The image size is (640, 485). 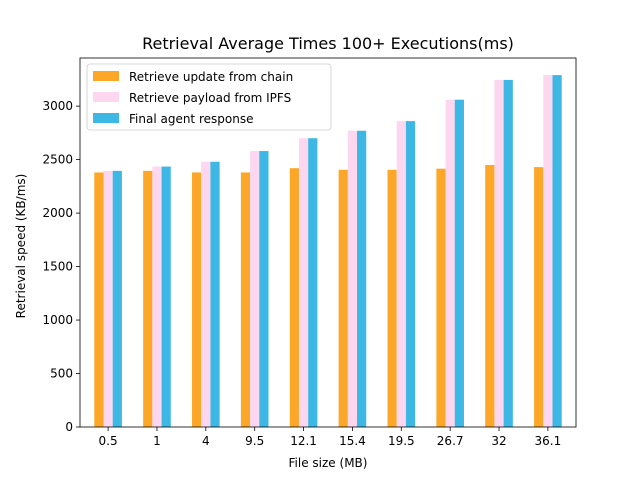 What do you see at coordinates (548, 251) in the screenshot?
I see `bar-series-2-36.1` at bounding box center [548, 251].